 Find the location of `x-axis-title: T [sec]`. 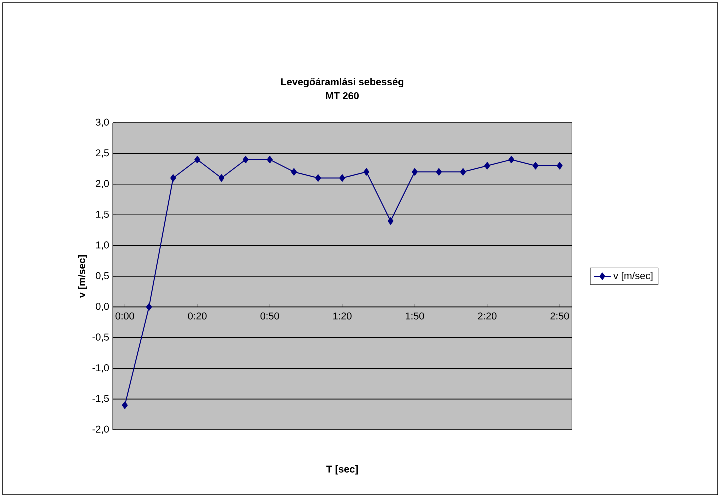

x-axis-title: T [sec] is located at coordinates (342, 470).